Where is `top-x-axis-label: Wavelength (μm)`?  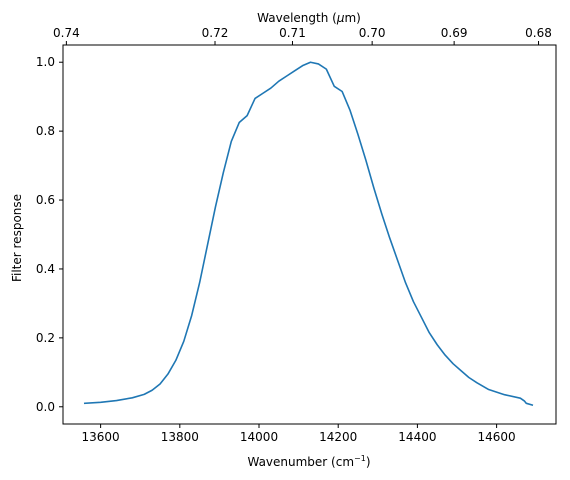
top-x-axis-label: Wavelength (μm) is located at coordinates (309, 18).